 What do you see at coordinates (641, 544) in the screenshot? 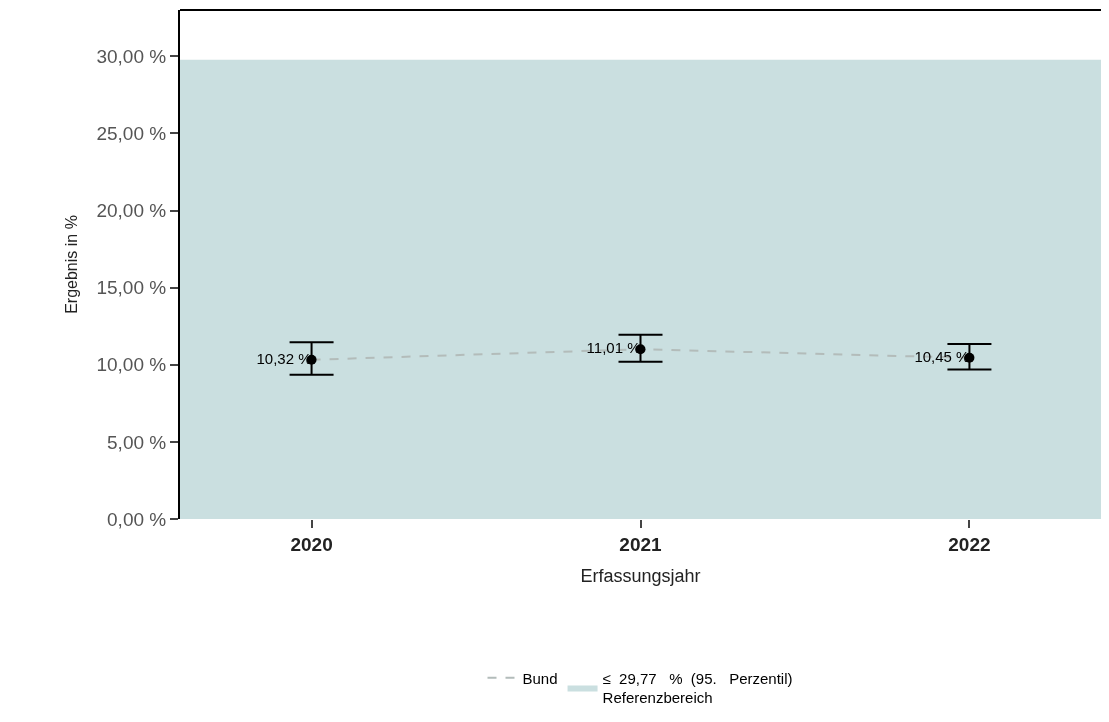
I see `x-tick-label: 2021` at bounding box center [641, 544].